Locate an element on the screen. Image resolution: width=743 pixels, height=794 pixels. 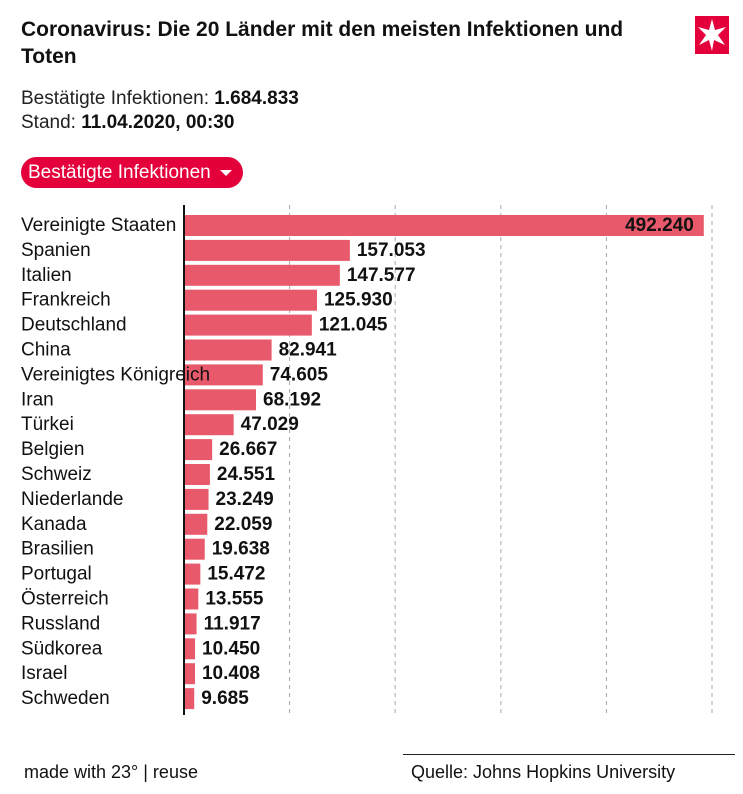
category-label: Spanien is located at coordinates (56, 250).